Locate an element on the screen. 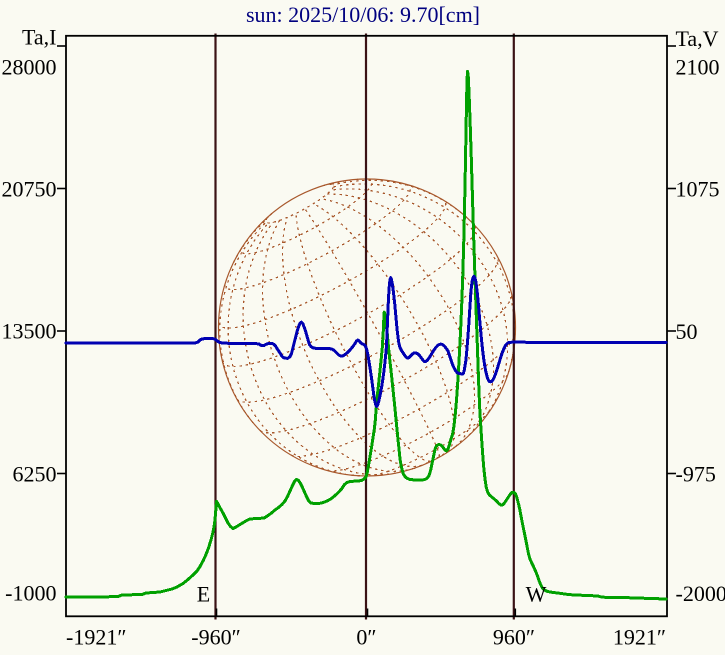  svg-text: 0″ is located at coordinates (366, 636).